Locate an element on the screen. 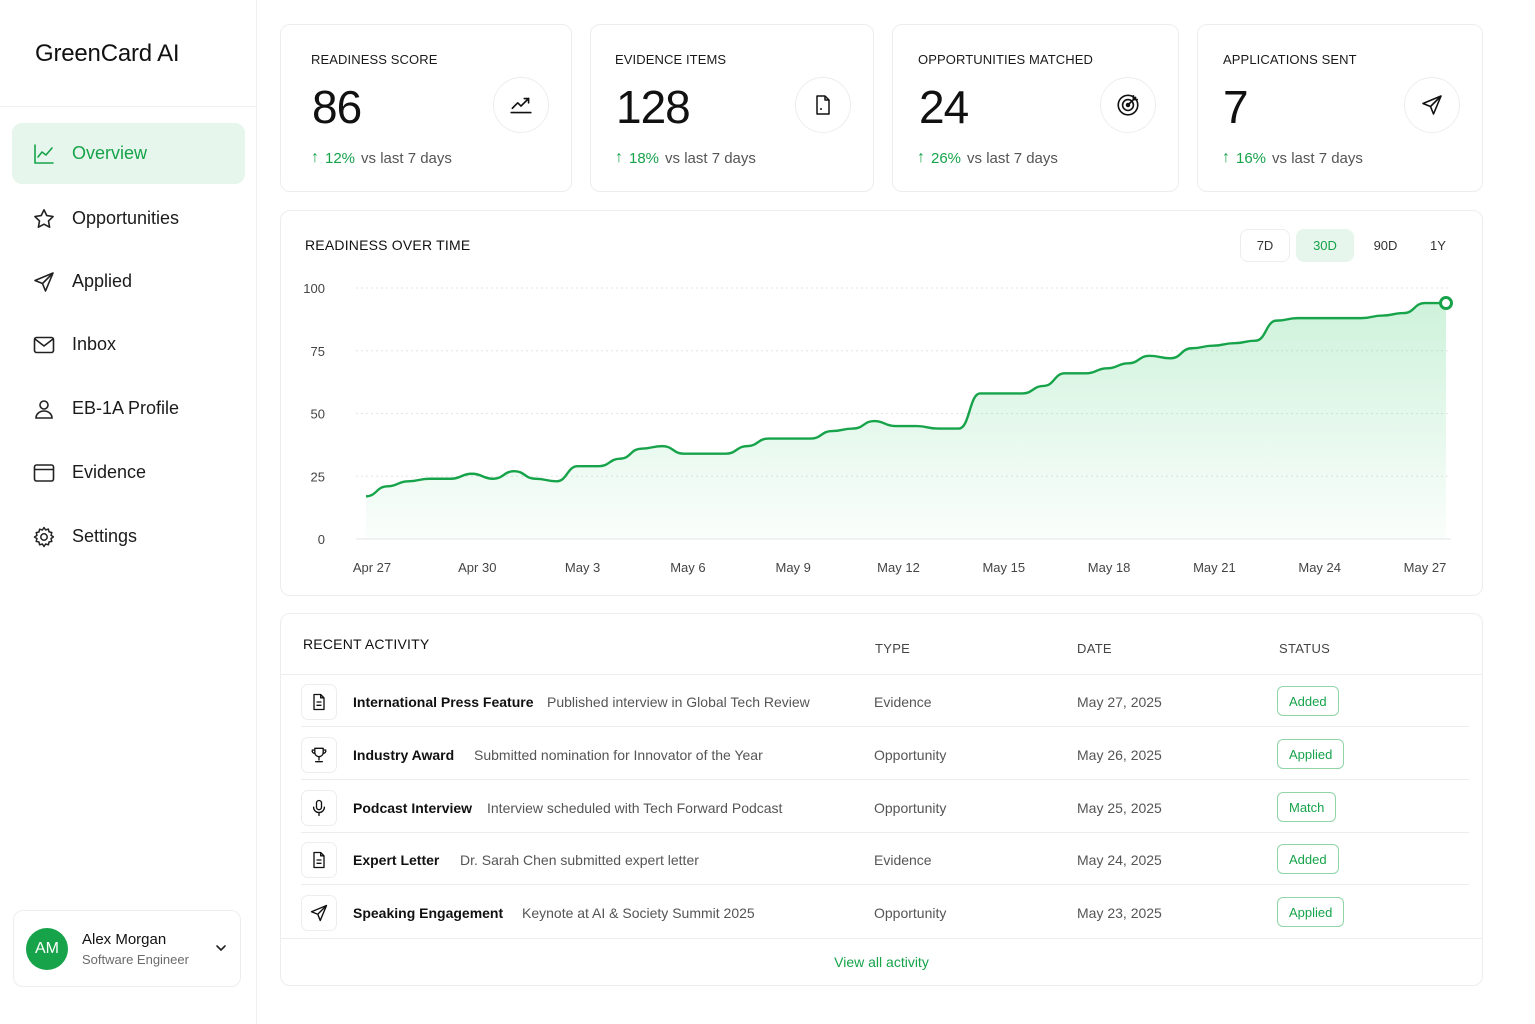 This screenshot has width=1535, height=1024. trend-icon is located at coordinates (521, 105).